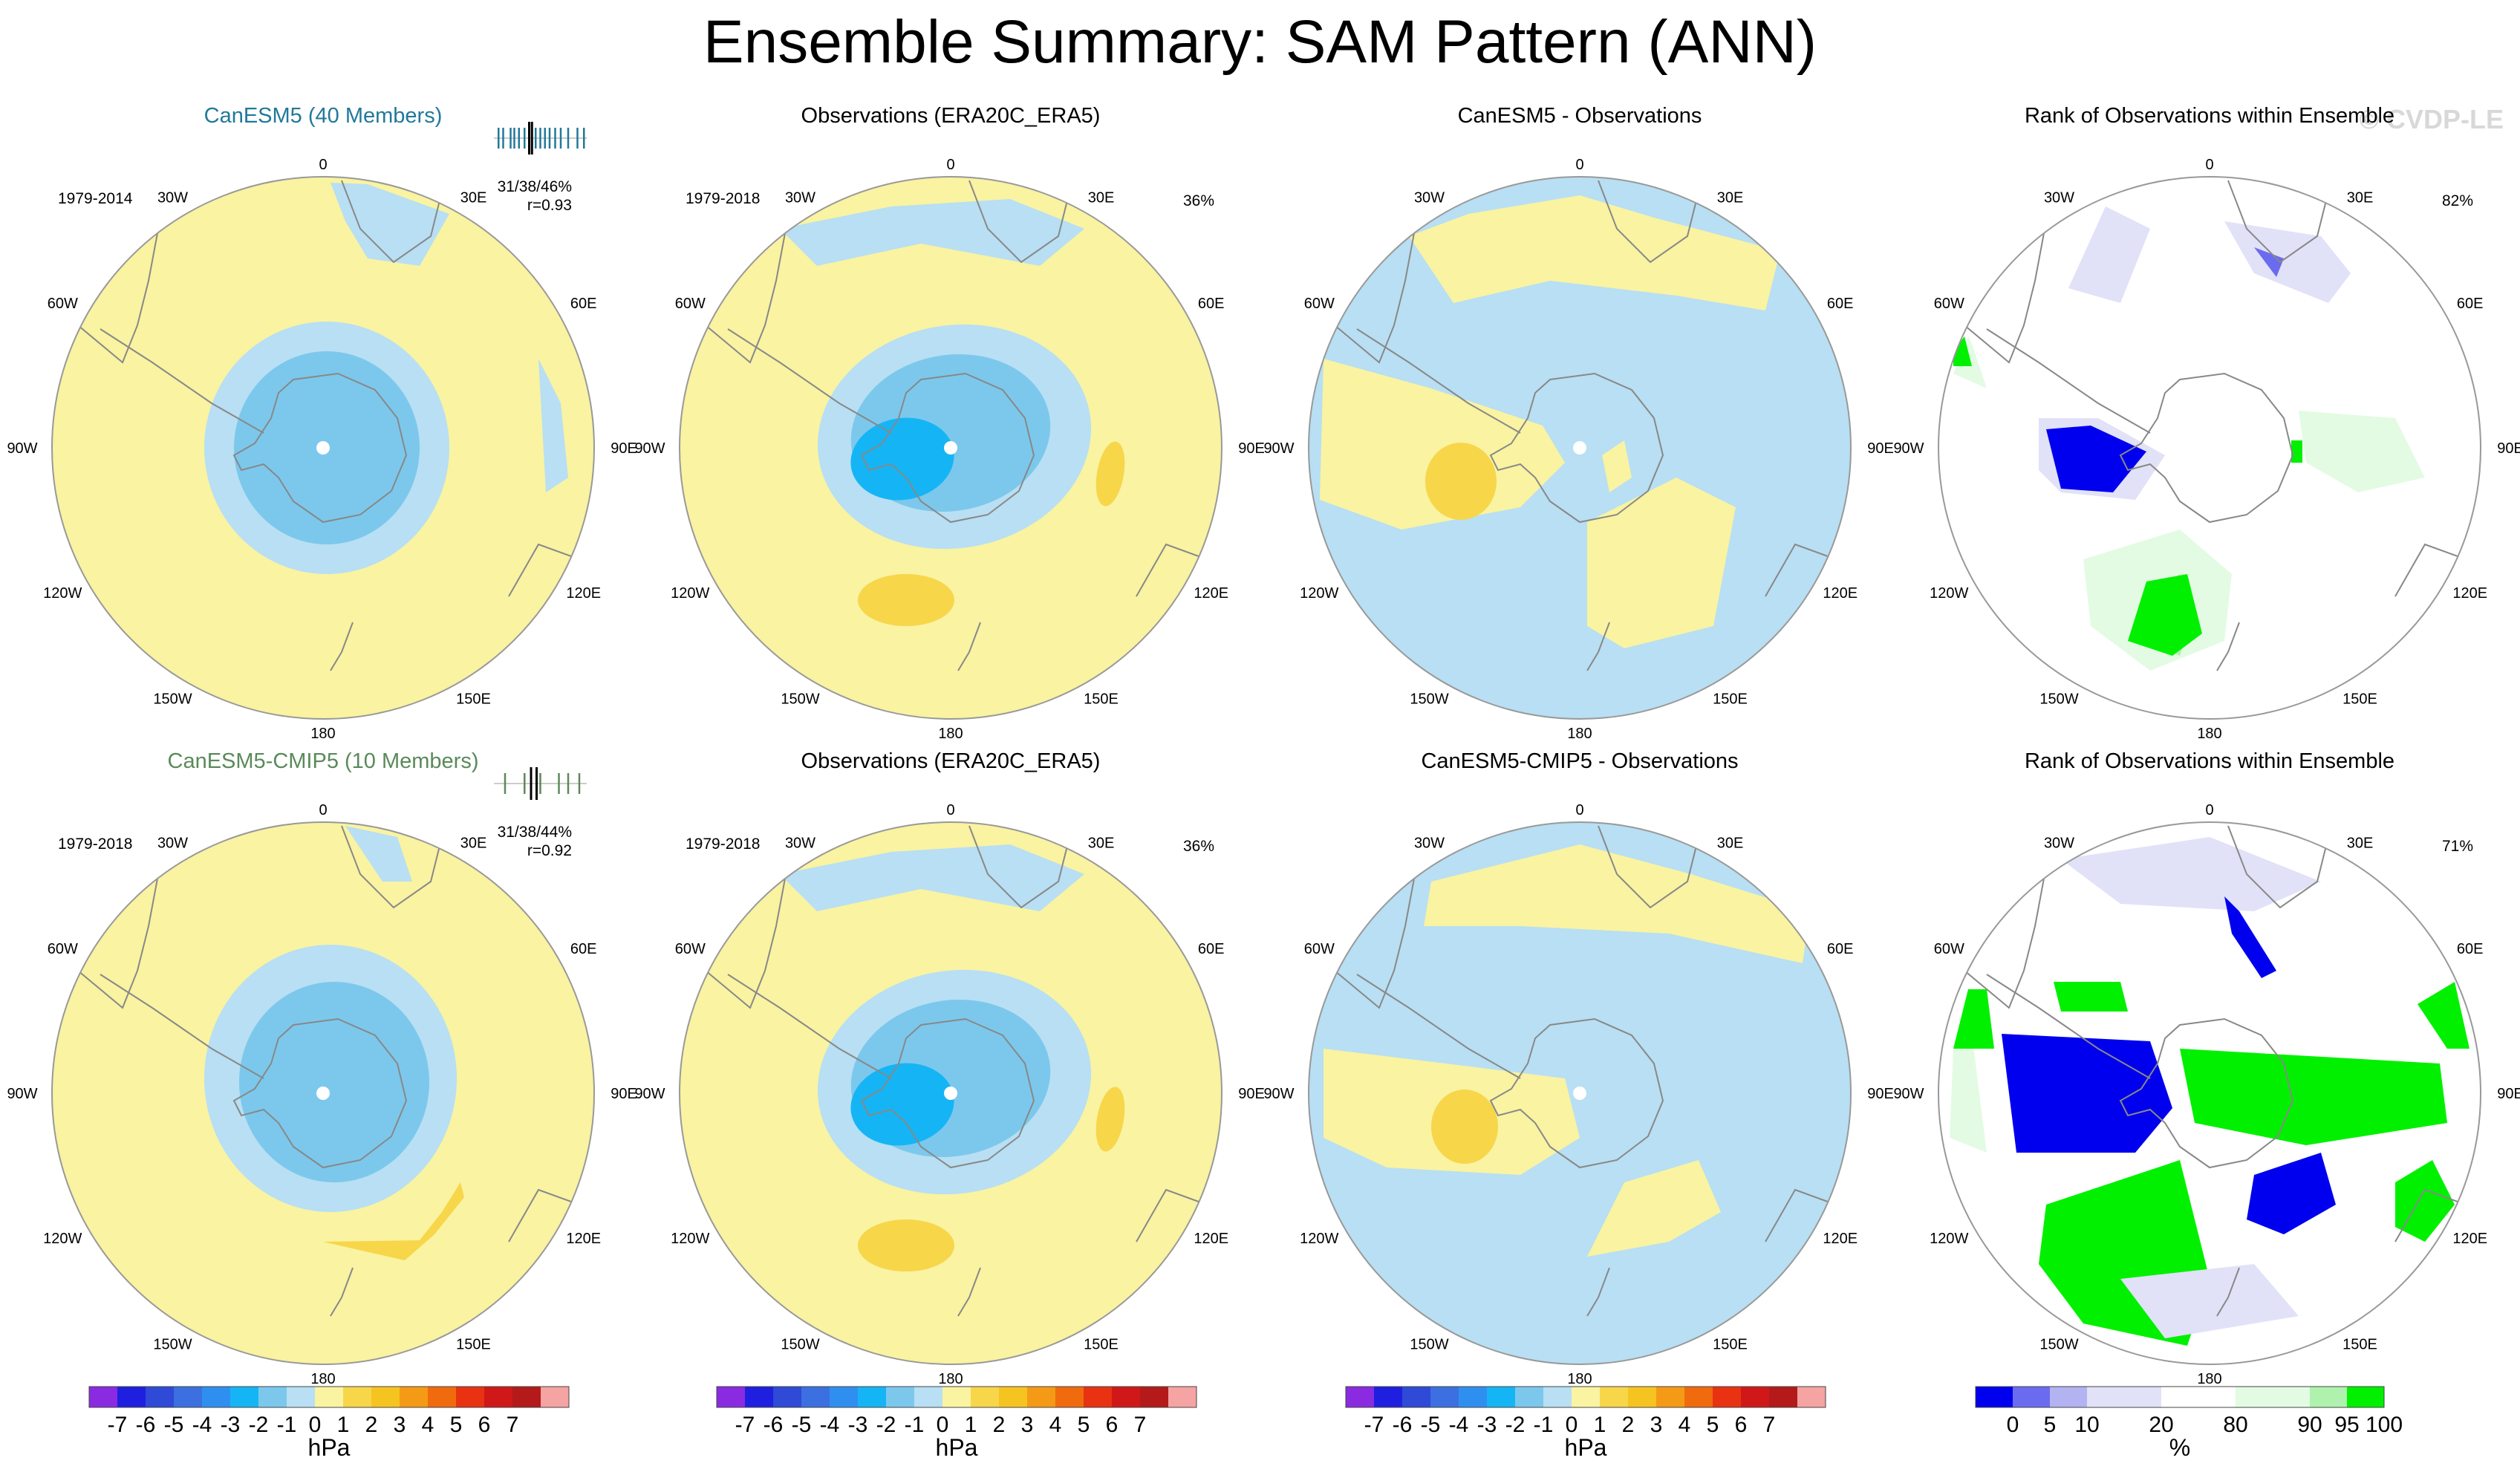 The image size is (2520, 1472). I want to click on colorbar-tick: -7, so click(1374, 1425).